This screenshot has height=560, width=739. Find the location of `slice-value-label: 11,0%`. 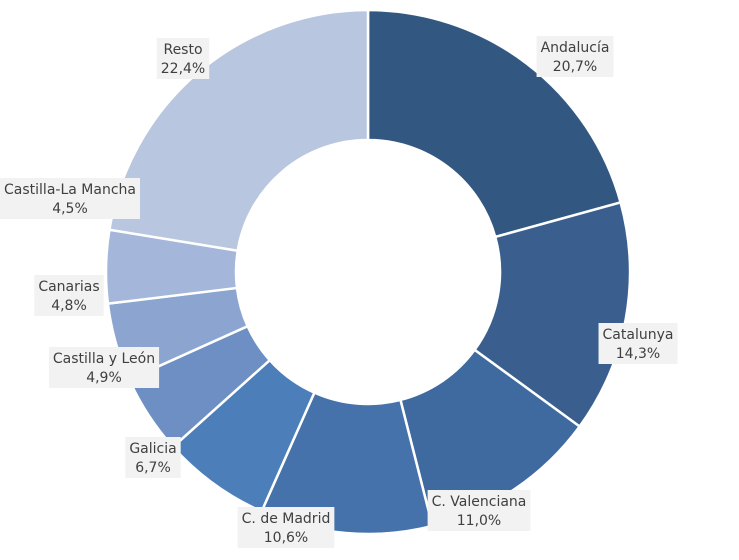

slice-value-label: 11,0% is located at coordinates (479, 521).